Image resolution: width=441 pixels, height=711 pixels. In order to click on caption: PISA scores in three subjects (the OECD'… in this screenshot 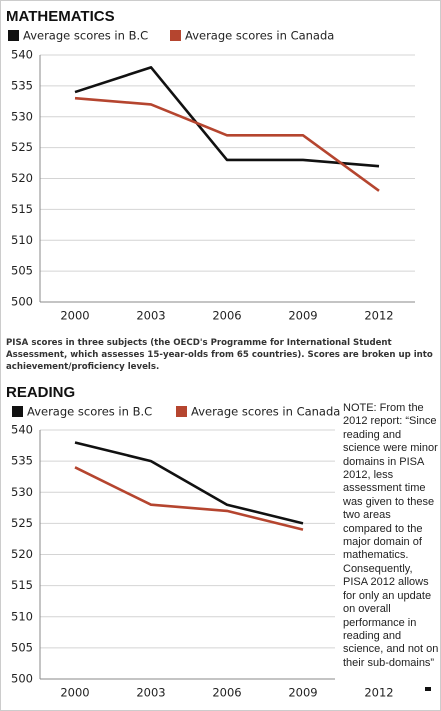, I will do `click(219, 355)`.